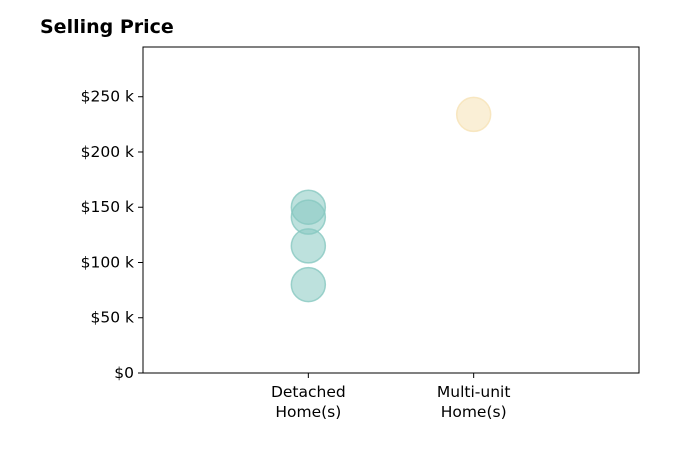  Describe the element at coordinates (308, 402) in the screenshot. I see `x-tick-label: Detached Home(s)` at that location.